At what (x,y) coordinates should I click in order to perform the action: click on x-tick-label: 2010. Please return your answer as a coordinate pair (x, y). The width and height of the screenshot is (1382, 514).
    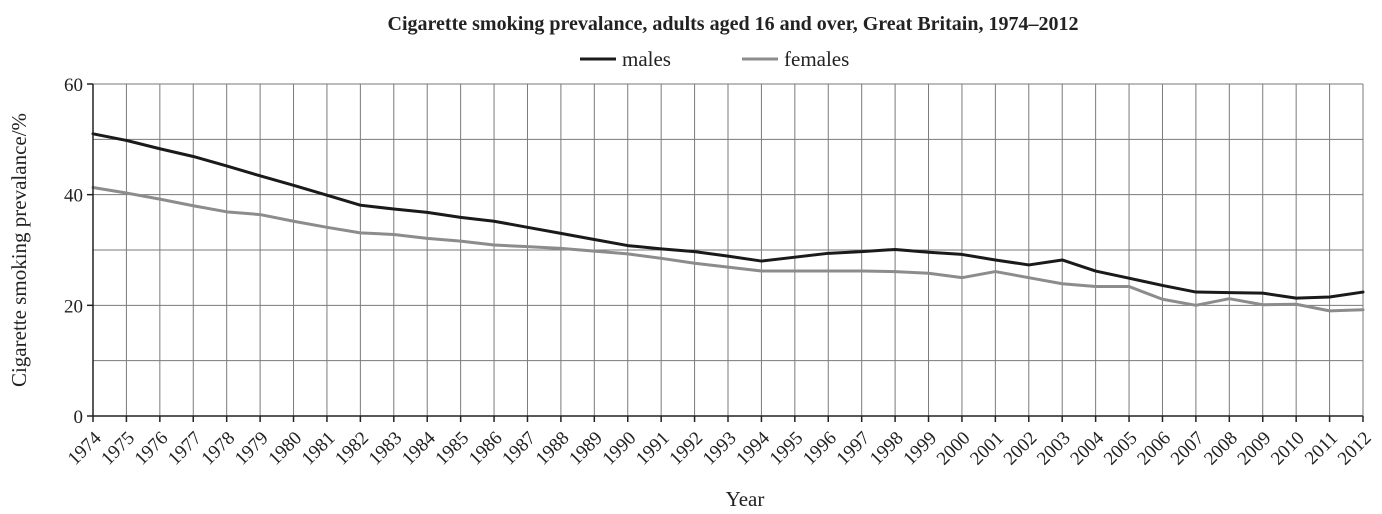
    Looking at the image, I should click on (1288, 449).